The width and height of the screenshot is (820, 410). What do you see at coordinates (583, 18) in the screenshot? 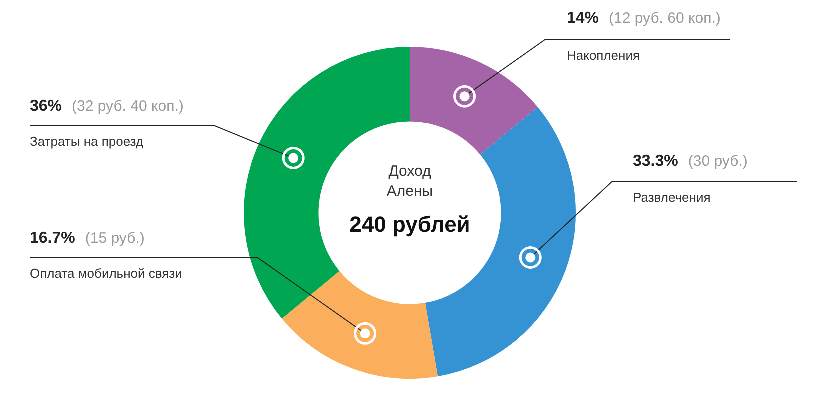
I see `data-label: 14%` at bounding box center [583, 18].